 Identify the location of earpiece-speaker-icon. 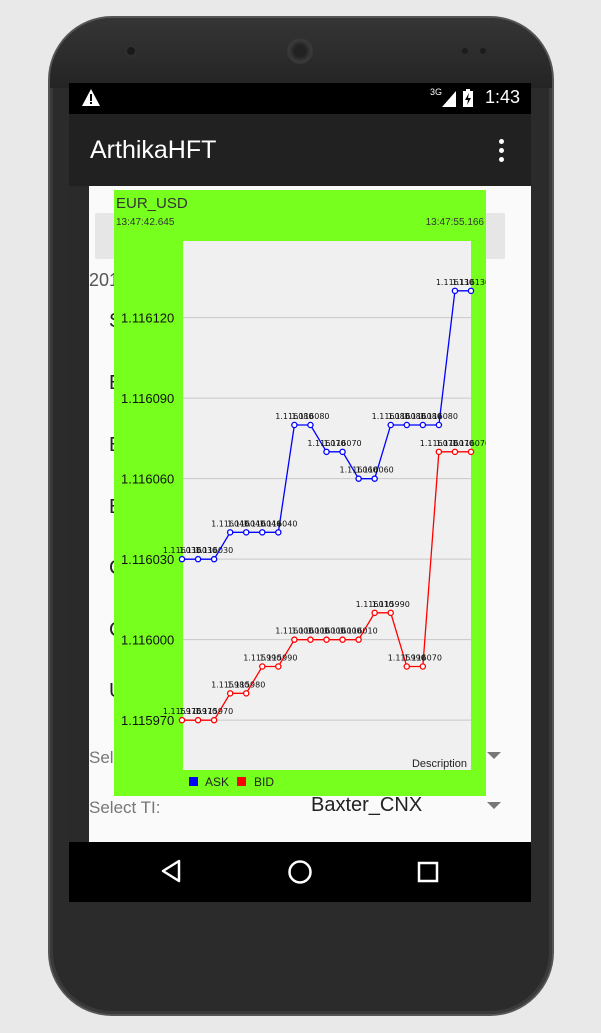
(300, 51).